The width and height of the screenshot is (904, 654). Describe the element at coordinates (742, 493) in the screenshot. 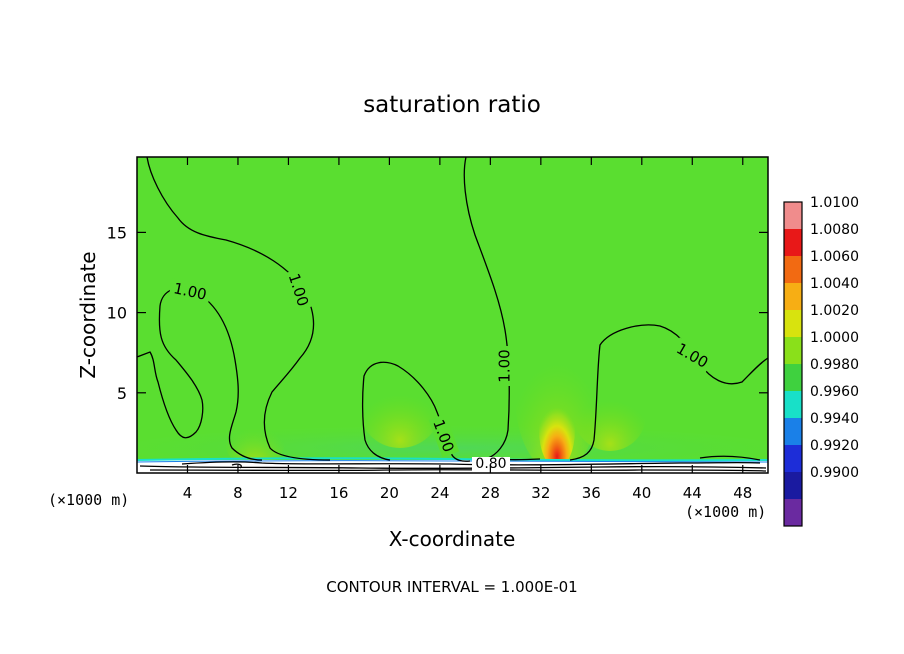

I see `x-tick-label: 48` at that location.